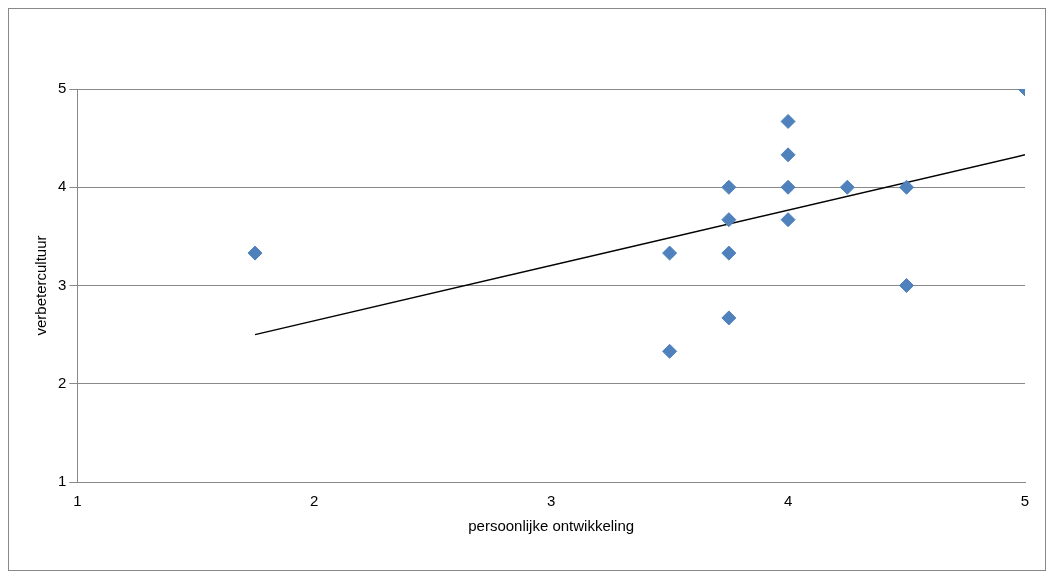 Image resolution: width=1054 pixels, height=579 pixels. I want to click on y-tick-label: 2, so click(62, 382).